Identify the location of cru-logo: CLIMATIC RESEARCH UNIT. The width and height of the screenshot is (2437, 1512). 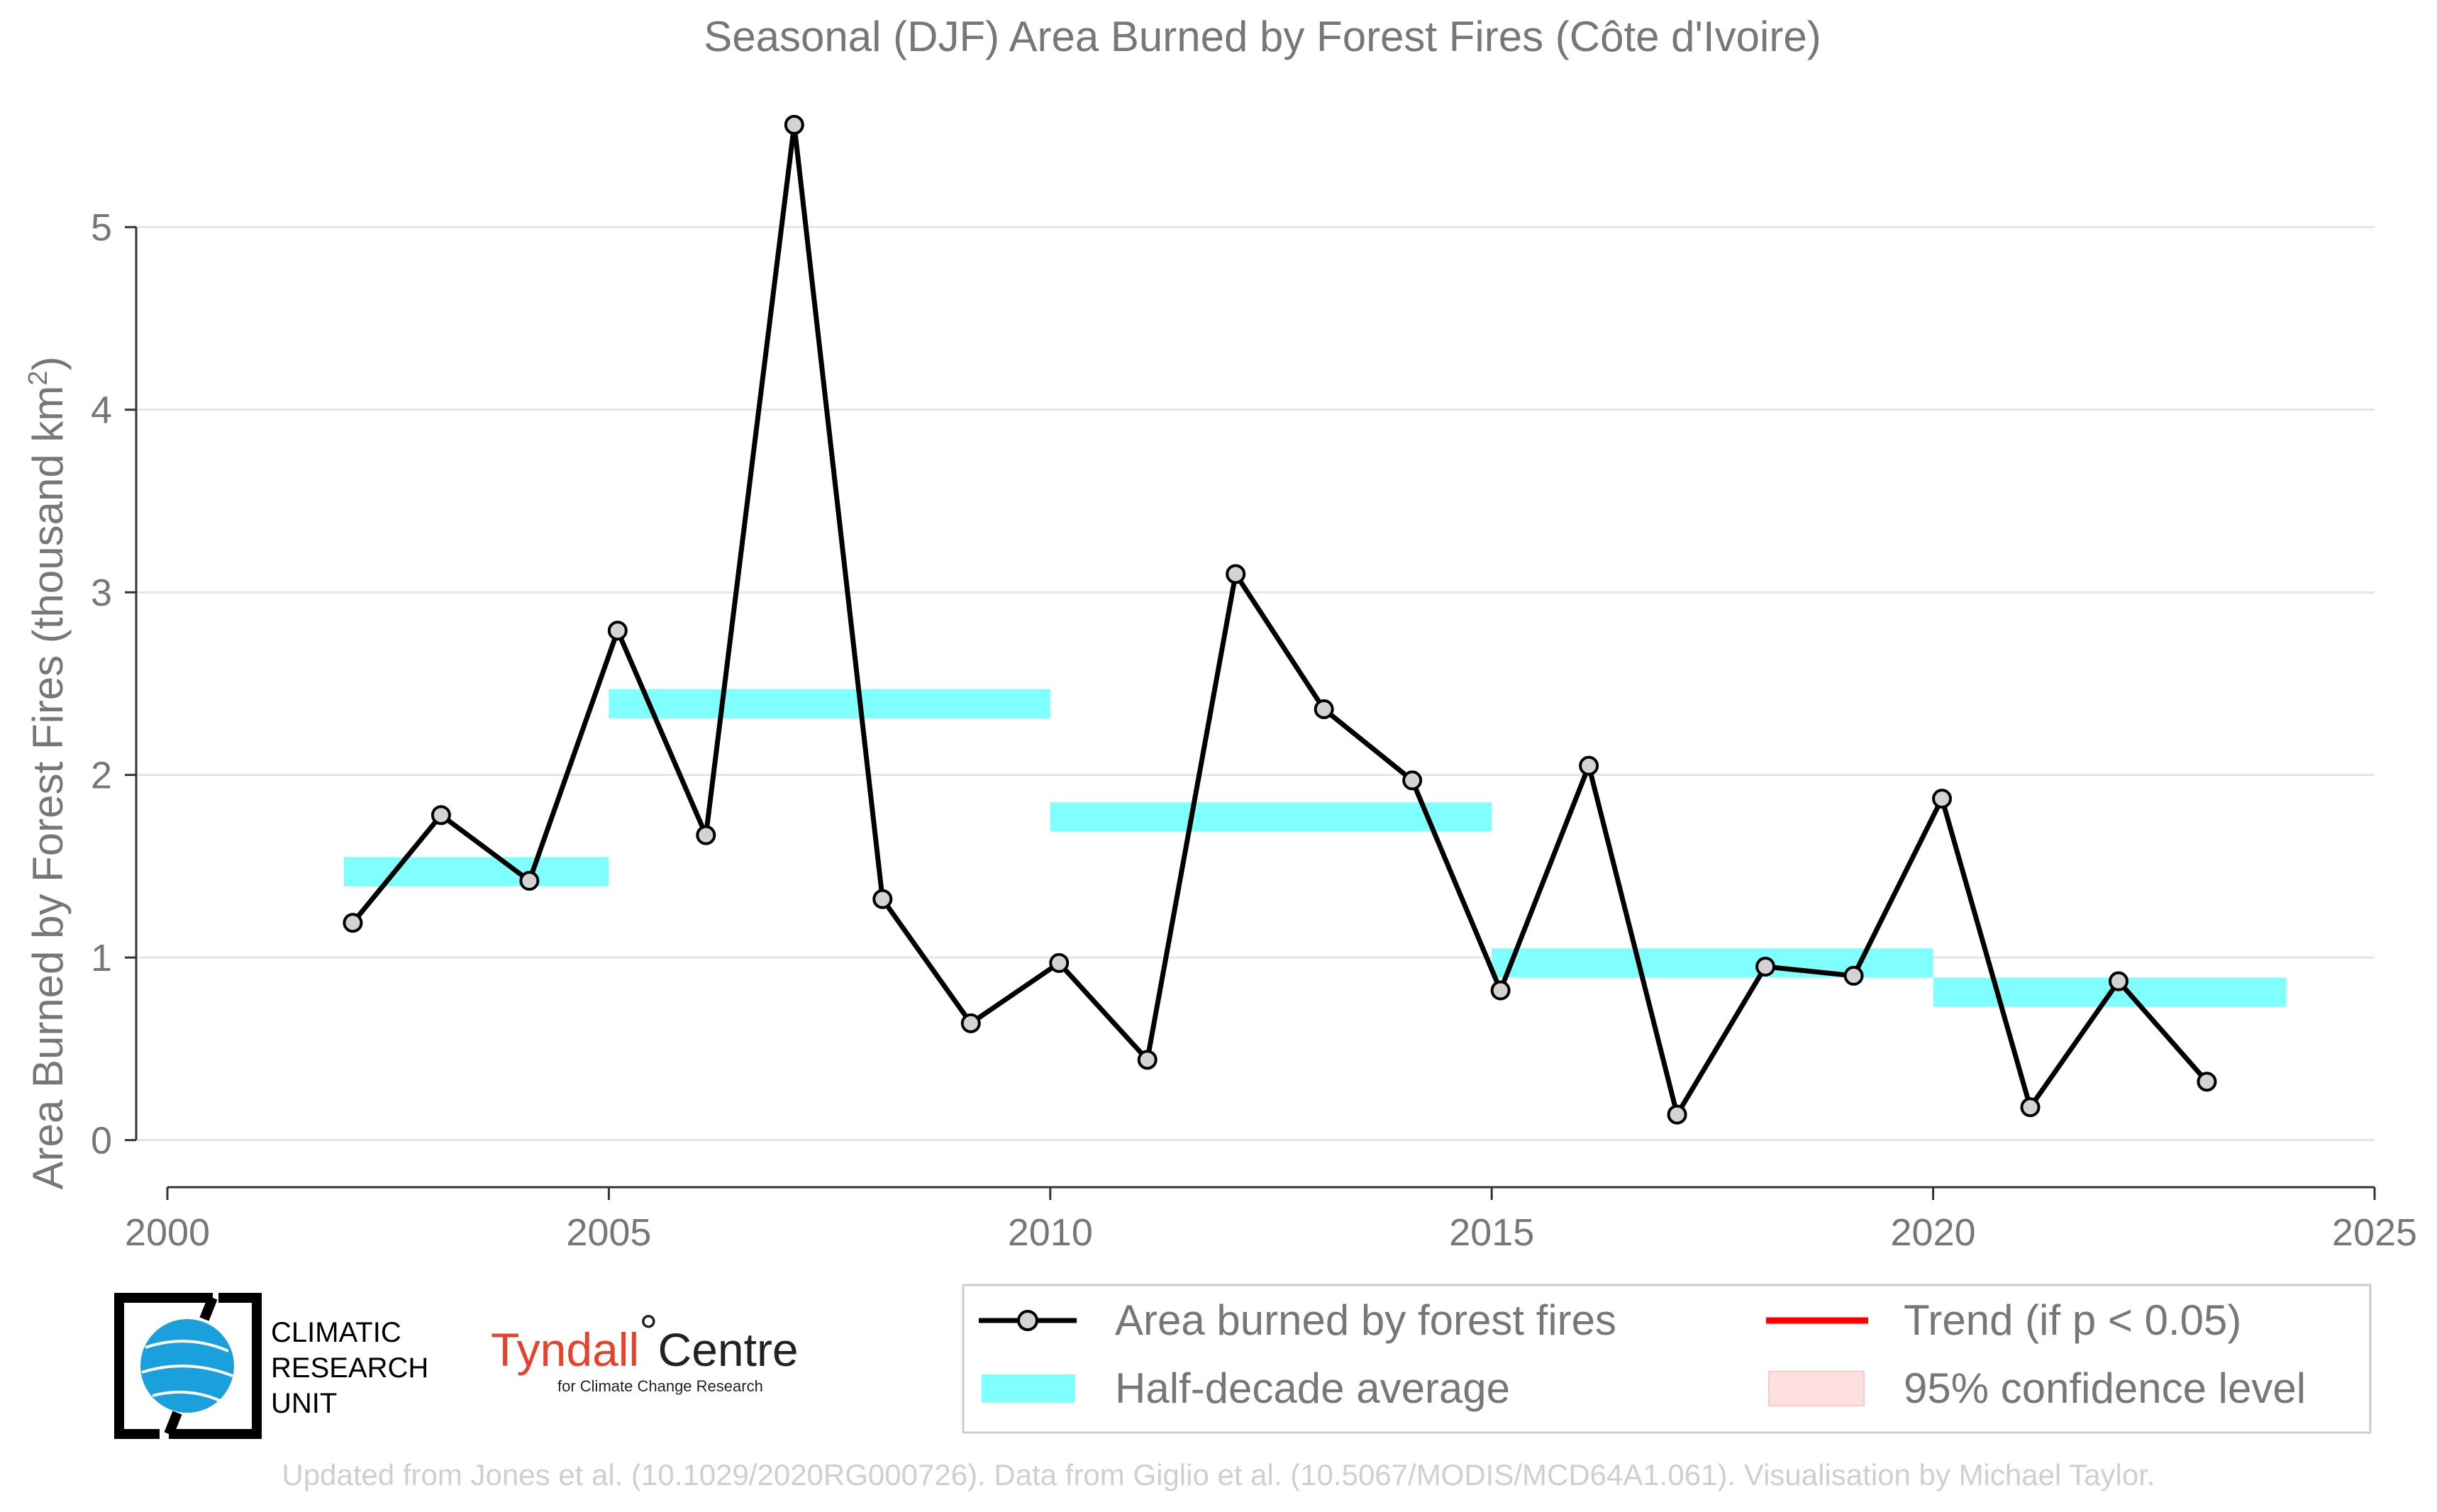
(271, 1366).